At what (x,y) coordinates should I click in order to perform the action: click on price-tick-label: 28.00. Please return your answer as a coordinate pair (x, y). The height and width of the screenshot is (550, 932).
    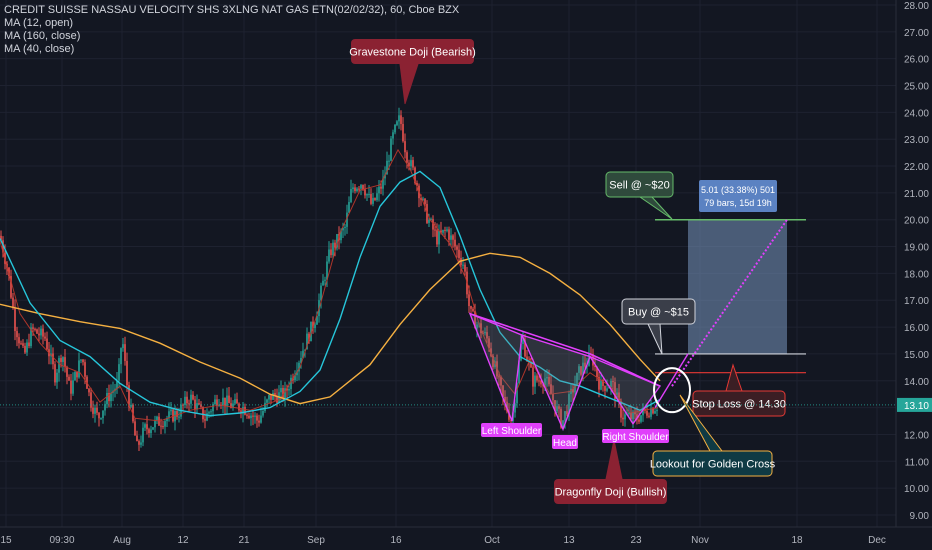
    Looking at the image, I should click on (916, 6).